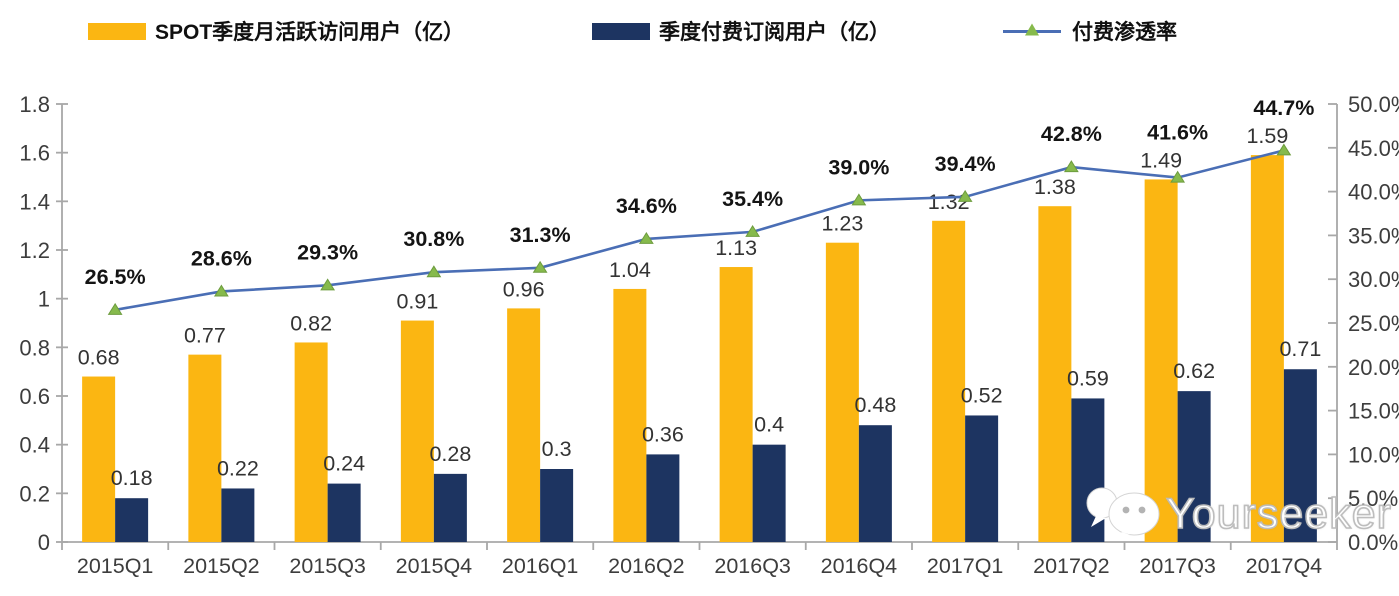 This screenshot has height=596, width=1399. What do you see at coordinates (646, 566) in the screenshot?
I see `x-axis-category-label: 2016Q2` at bounding box center [646, 566].